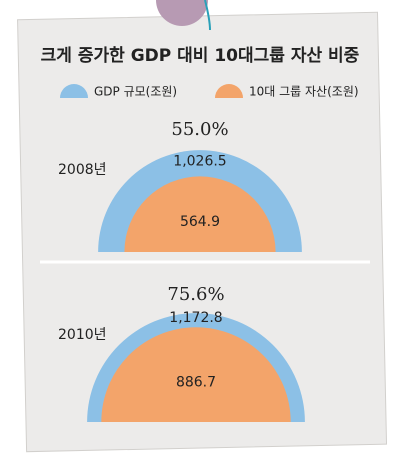  Describe the element at coordinates (200, 56) in the screenshot. I see `chart-title: 크게 증가한 GDP 대비 10대그룹 자산 비중` at that location.